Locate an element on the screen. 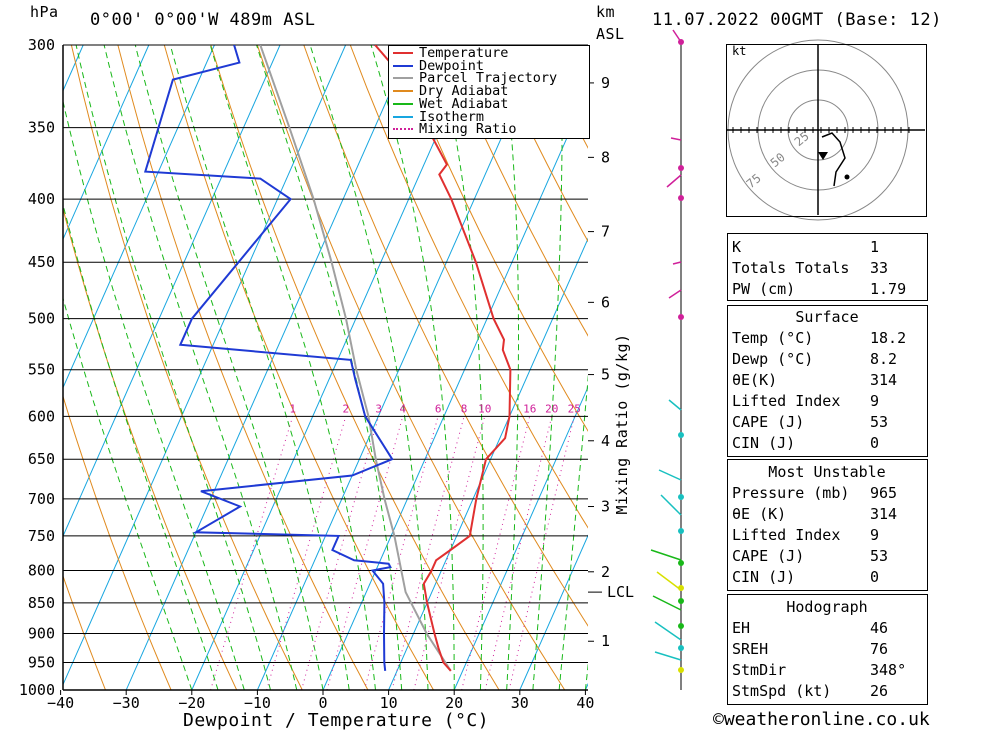 The width and height of the screenshot is (1000, 733). indices-surface-panel is located at coordinates (827, 381).